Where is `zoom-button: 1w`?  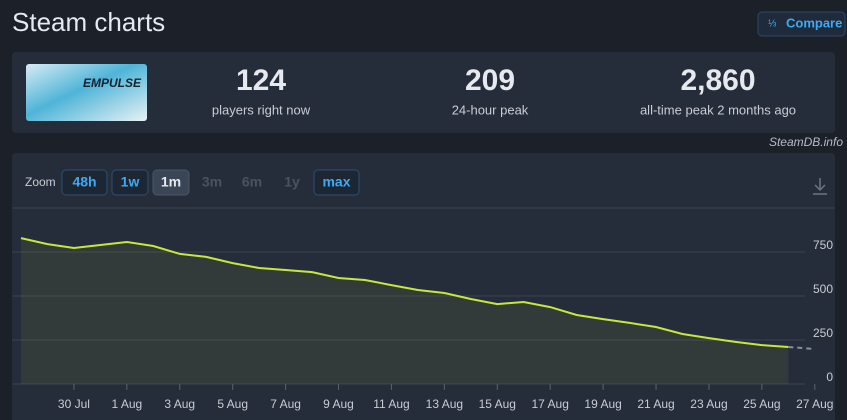
zoom-button: 1w is located at coordinates (130, 182).